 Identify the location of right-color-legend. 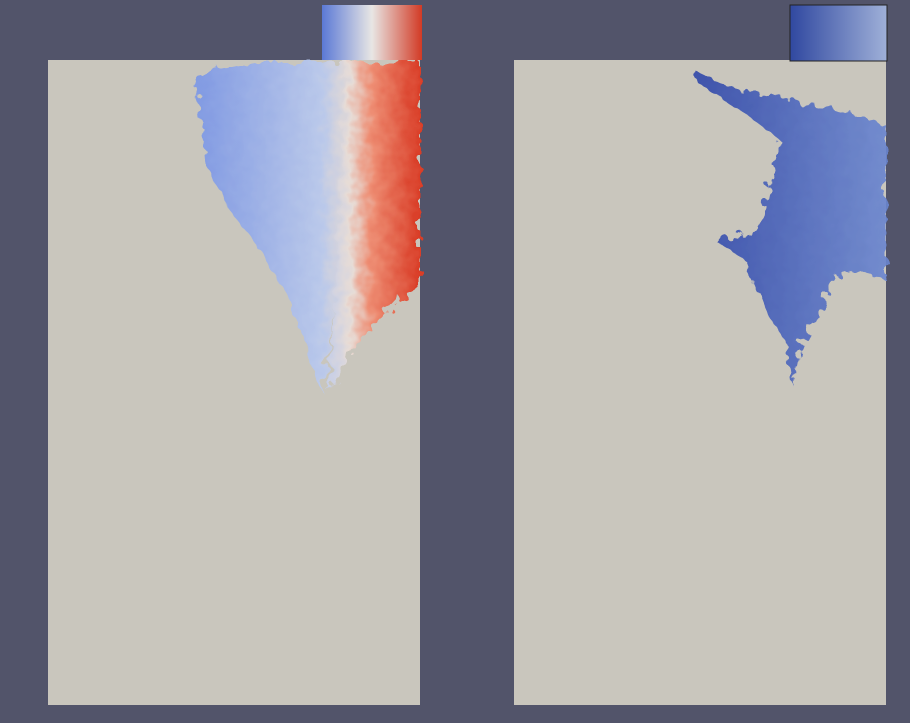
(838, 33).